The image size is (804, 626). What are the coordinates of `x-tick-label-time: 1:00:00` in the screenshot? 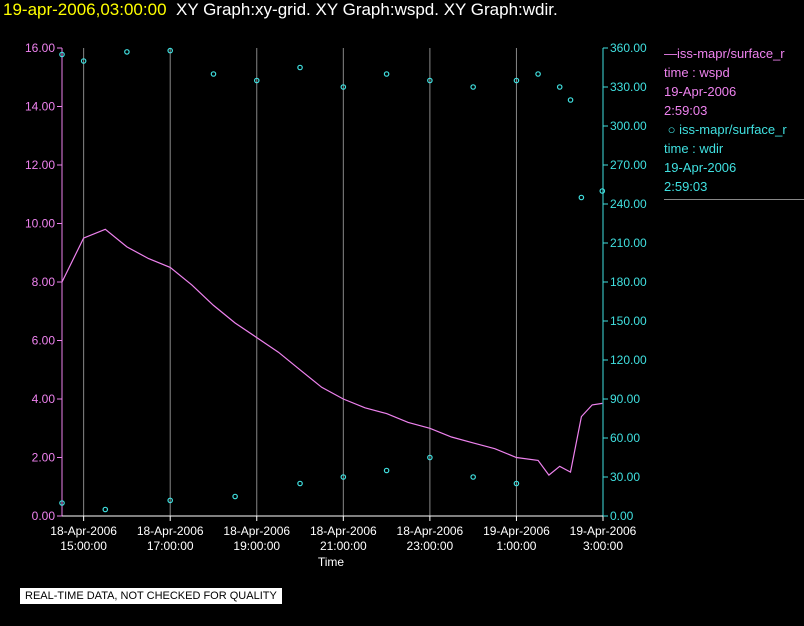 It's located at (516, 546).